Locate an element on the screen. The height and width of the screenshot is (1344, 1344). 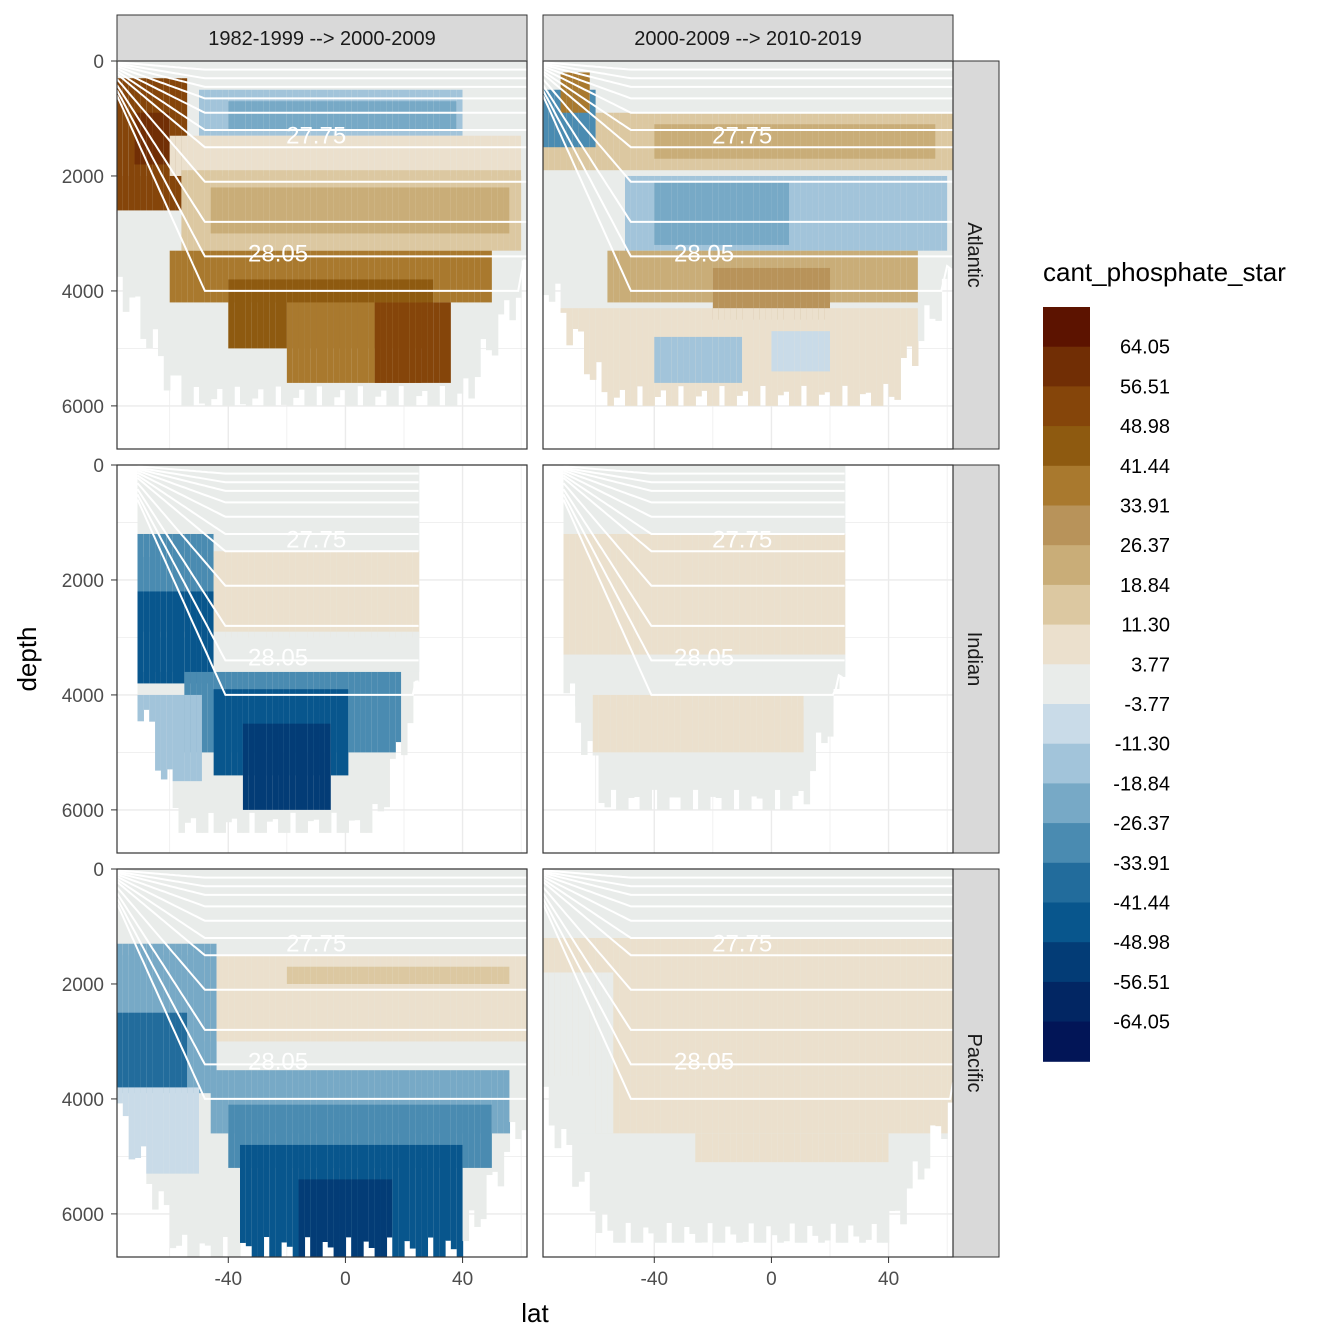
isopycnal-contours is located at coordinates (704, 580).